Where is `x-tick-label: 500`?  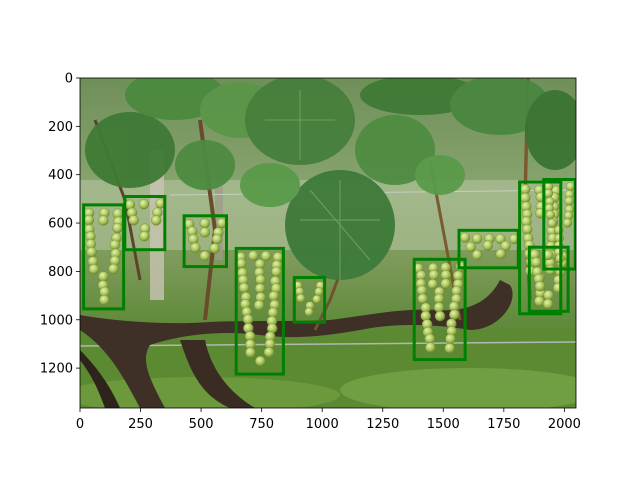
x-tick-label: 500 is located at coordinates (201, 424).